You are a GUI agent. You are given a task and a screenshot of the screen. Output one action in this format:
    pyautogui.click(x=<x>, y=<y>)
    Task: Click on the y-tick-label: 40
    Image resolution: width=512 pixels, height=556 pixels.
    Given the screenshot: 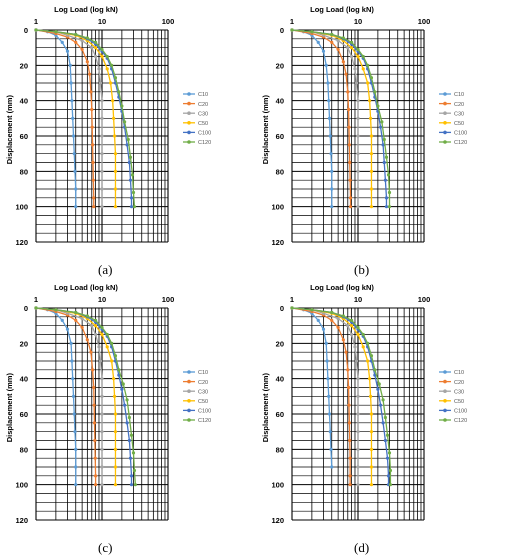 What is the action you would take?
    pyautogui.click(x=280, y=379)
    